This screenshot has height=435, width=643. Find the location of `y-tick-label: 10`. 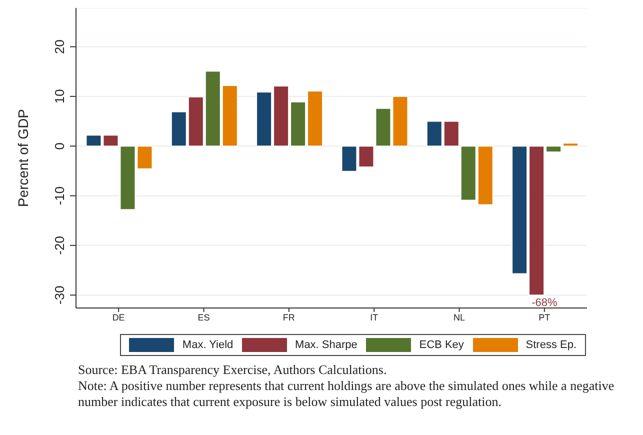

y-tick-label: 10 is located at coordinates (59, 96).